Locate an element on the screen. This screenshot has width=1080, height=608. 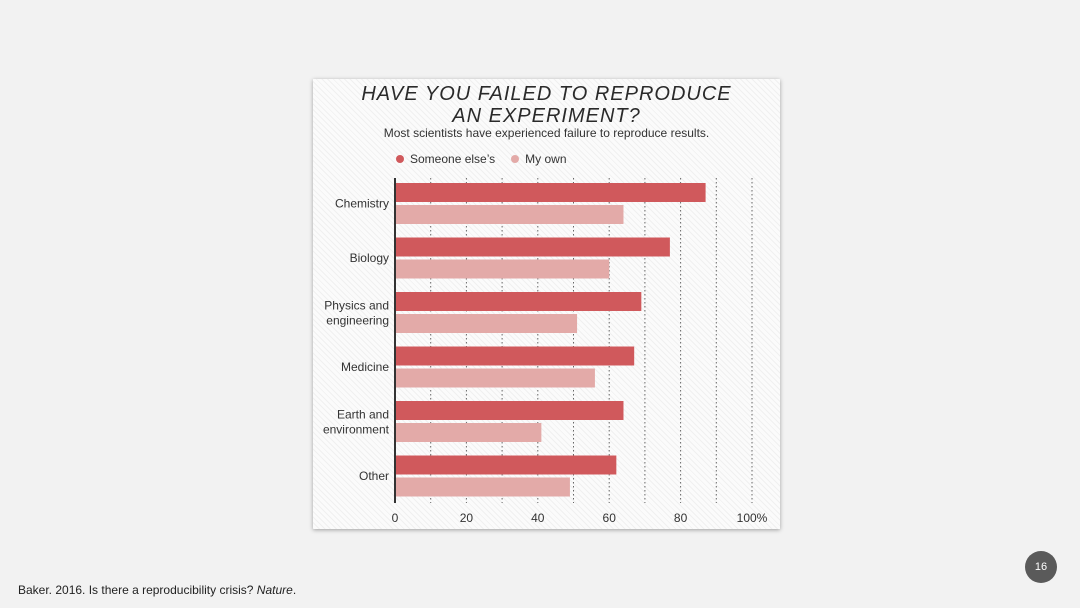
x-tick-label-20: 20 is located at coordinates (467, 518).